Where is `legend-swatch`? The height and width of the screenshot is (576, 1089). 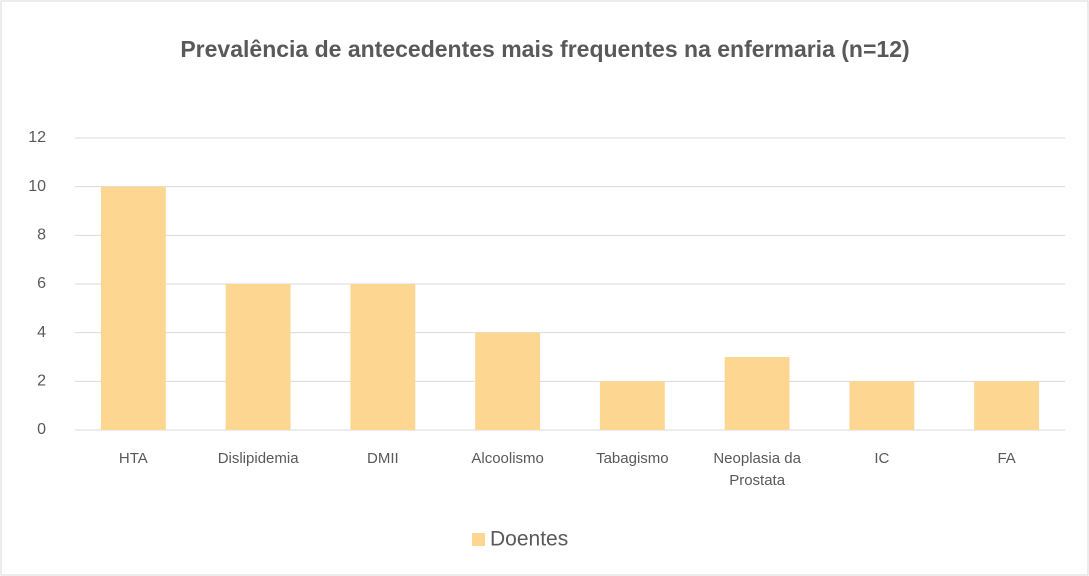 legend-swatch is located at coordinates (478, 539).